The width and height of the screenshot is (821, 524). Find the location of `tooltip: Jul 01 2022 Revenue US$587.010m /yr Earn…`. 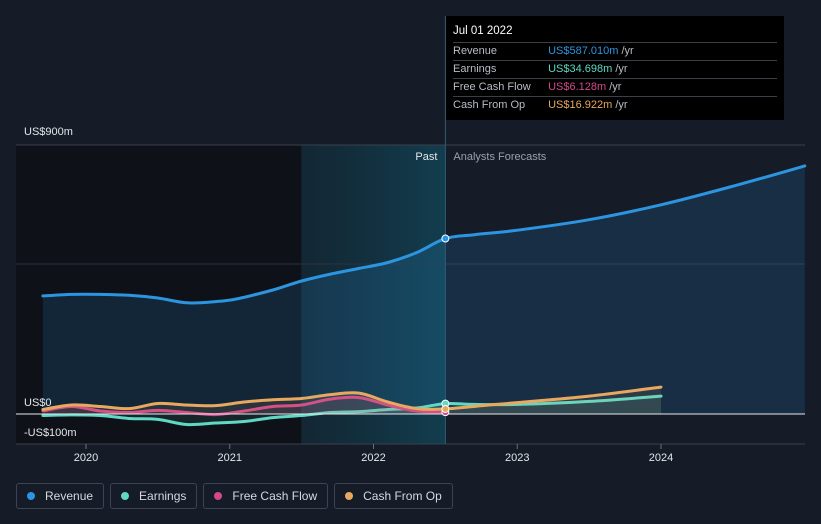

tooltip: Jul 01 2022 Revenue US$587.010m /yr Earn… is located at coordinates (615, 68).